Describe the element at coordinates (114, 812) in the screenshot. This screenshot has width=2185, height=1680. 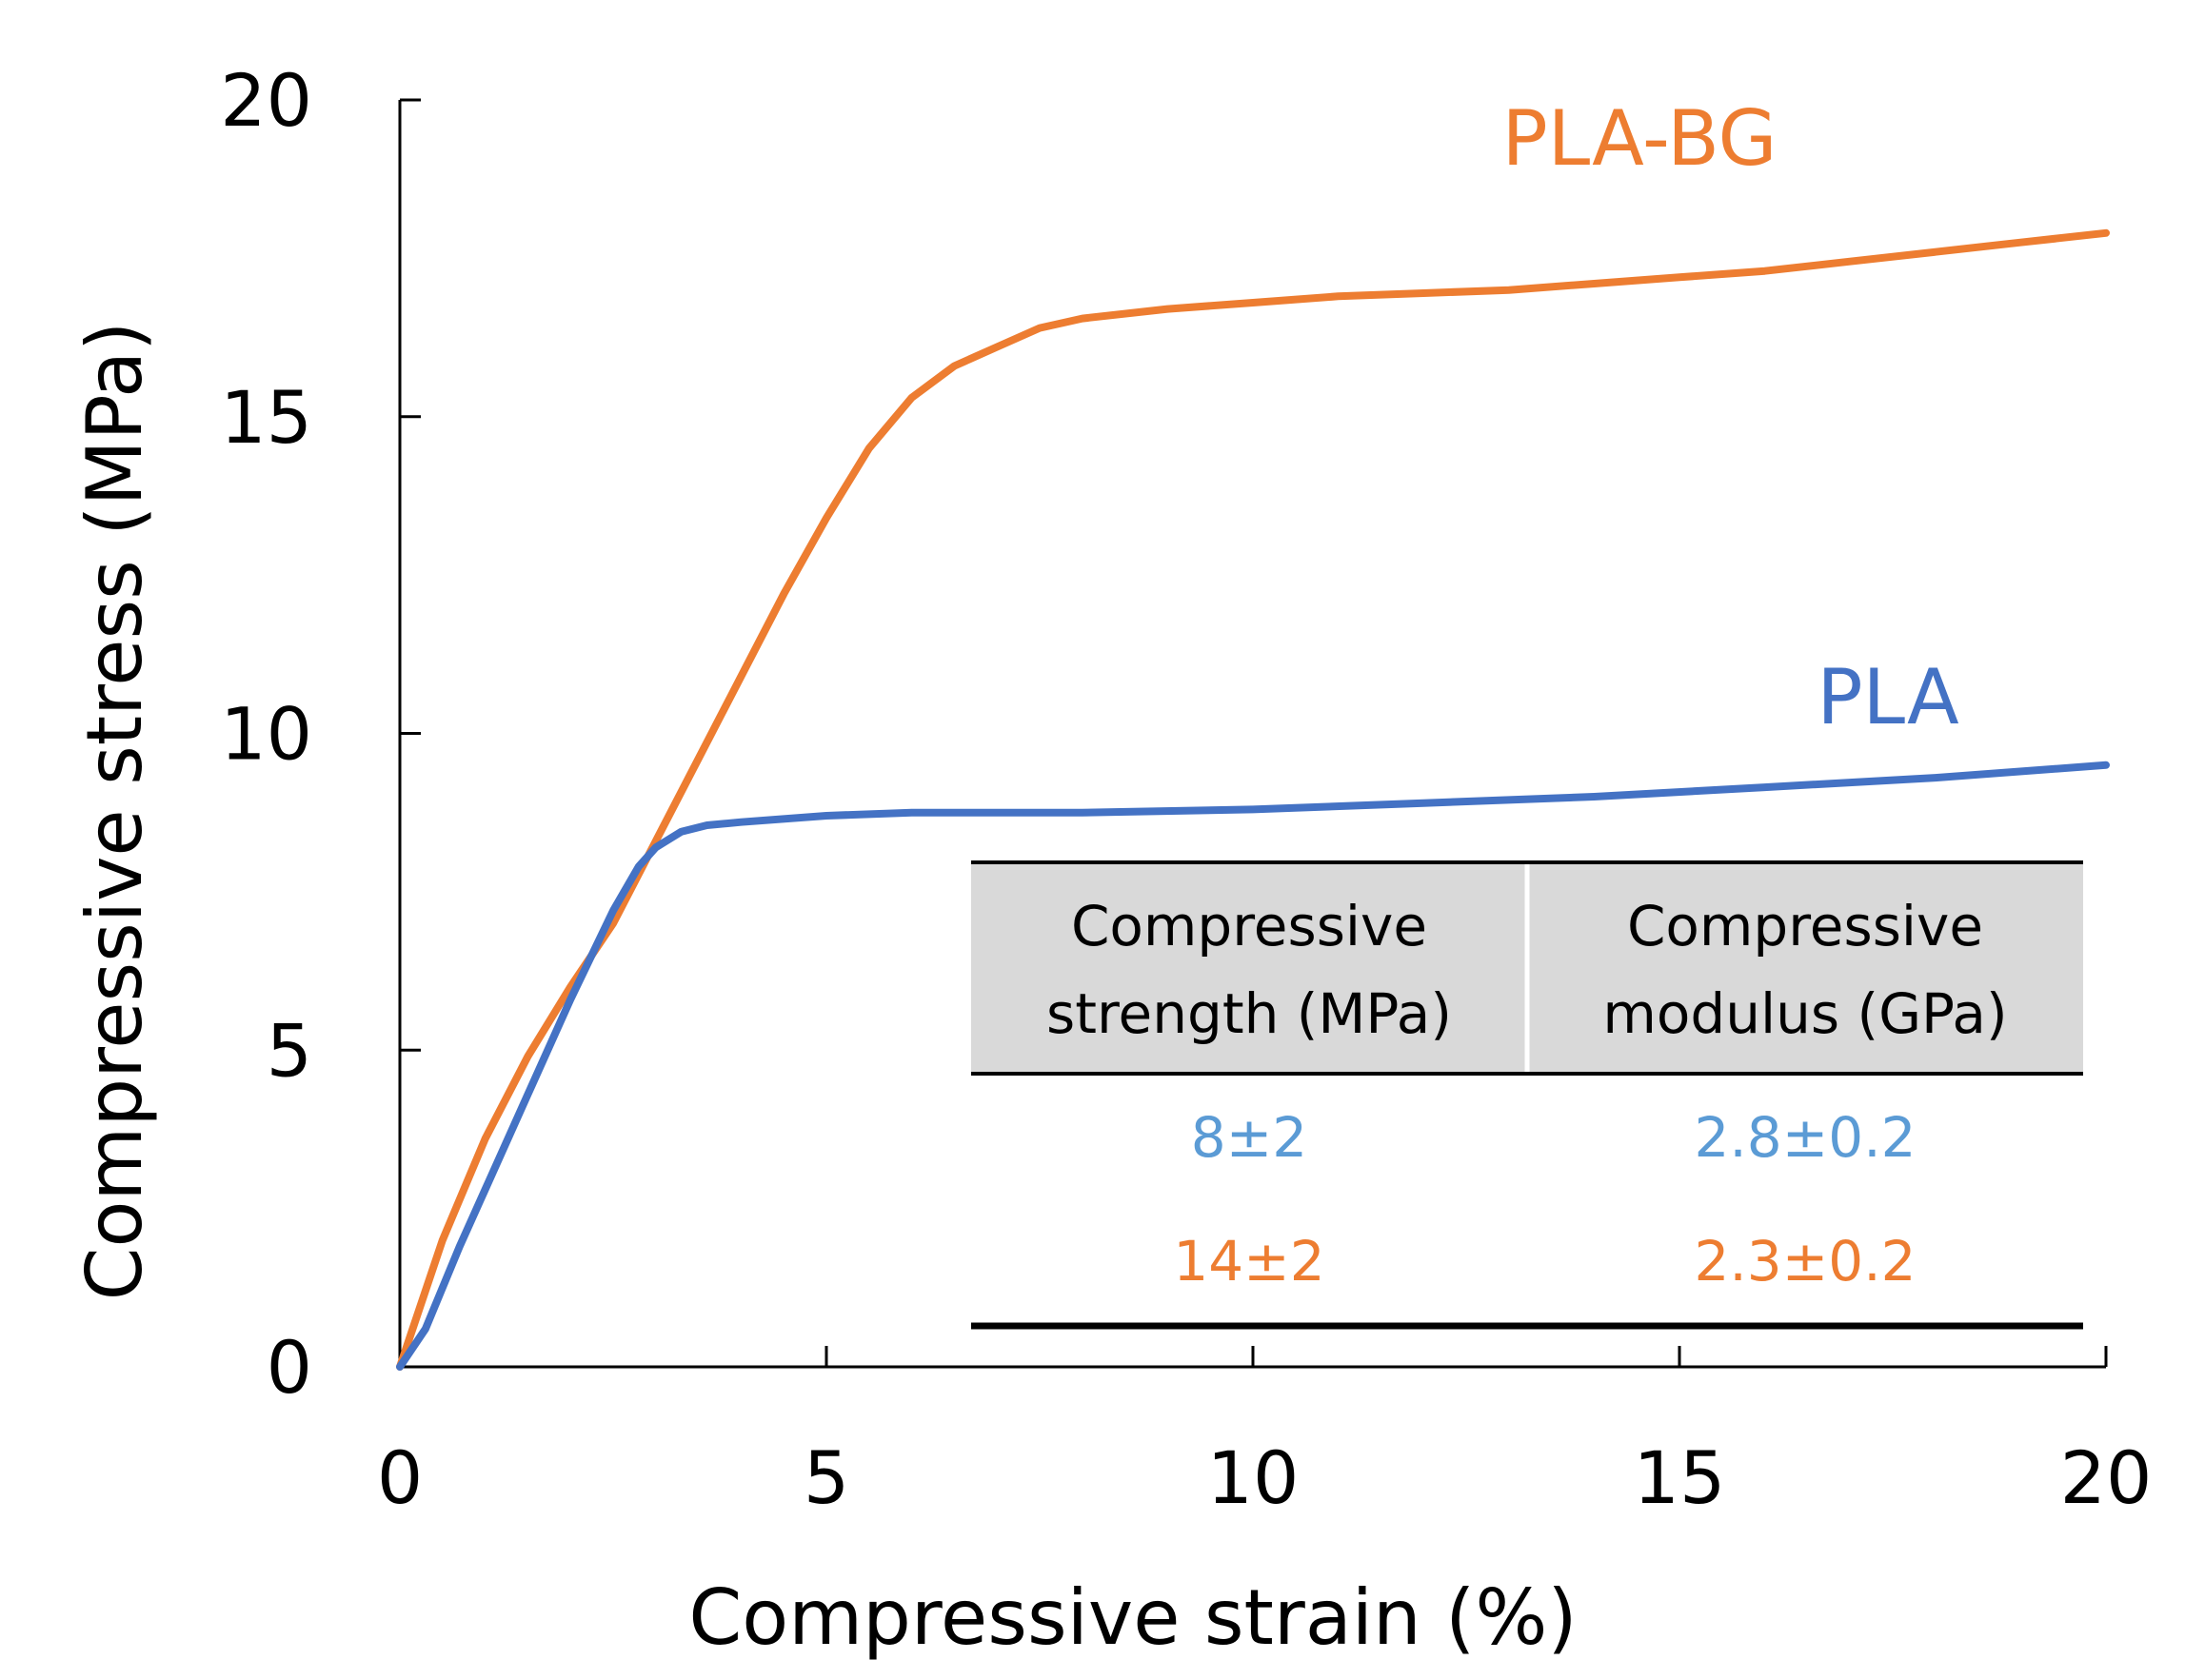
I see `y-axis-title: Compressive stress (MPa)` at that location.